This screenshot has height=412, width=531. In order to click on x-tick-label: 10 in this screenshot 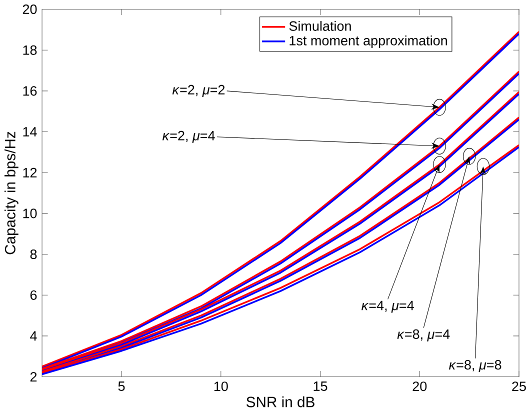, I will do `click(221, 387)`.